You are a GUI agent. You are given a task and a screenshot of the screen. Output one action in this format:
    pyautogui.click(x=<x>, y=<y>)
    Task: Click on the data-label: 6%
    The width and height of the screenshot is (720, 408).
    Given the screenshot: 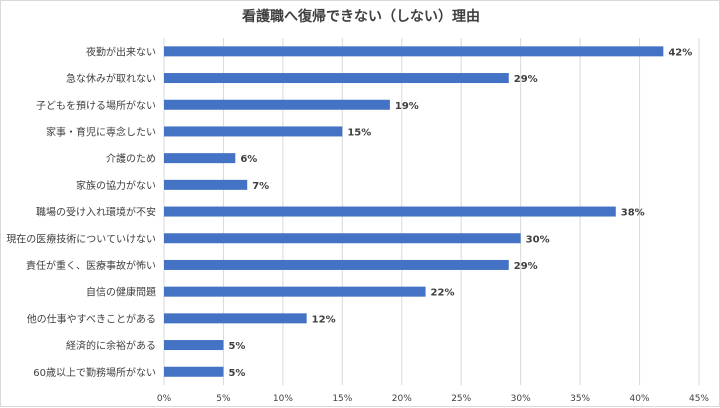 What is the action you would take?
    pyautogui.click(x=248, y=159)
    